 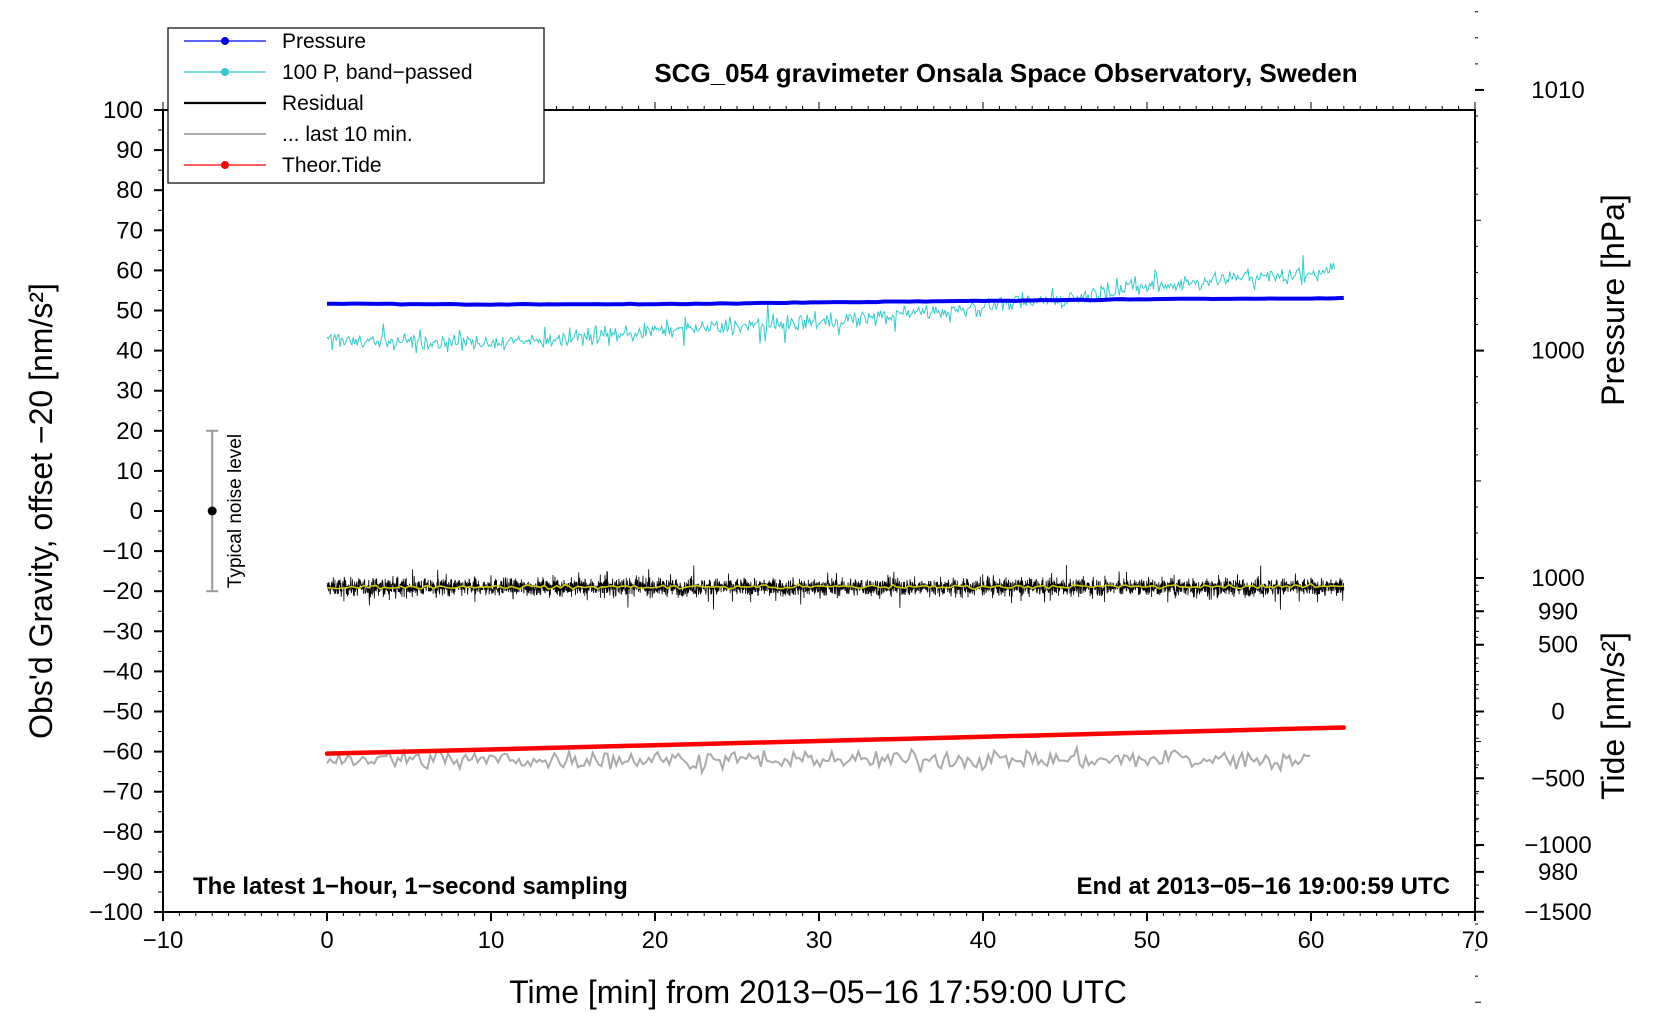 I want to click on legend-label: Residual, so click(x=323, y=103).